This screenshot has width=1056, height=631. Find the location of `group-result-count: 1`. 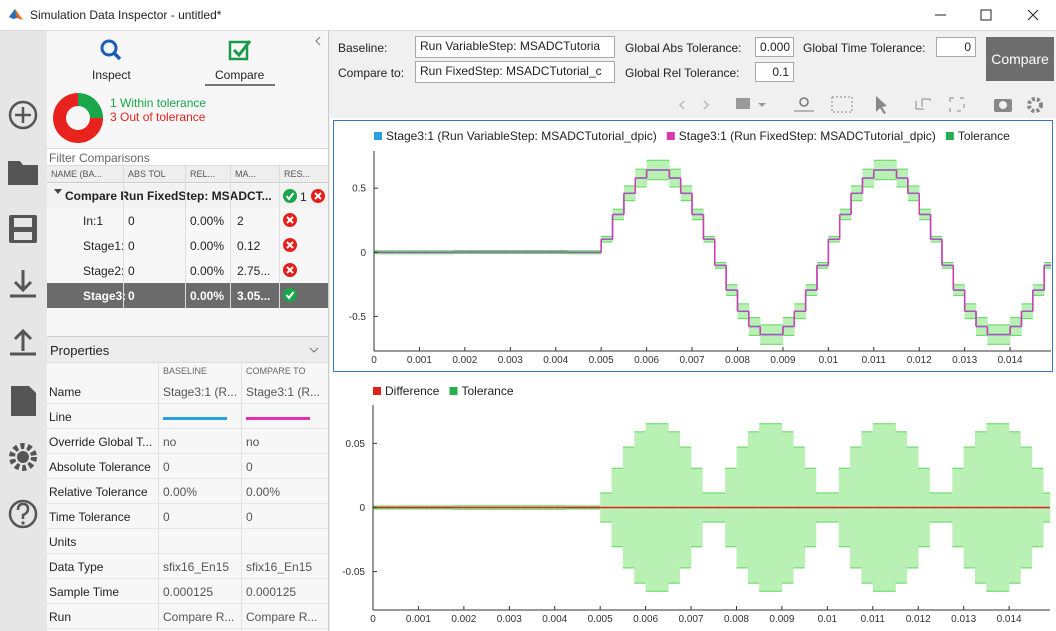

group-result-count: 1 is located at coordinates (303, 197).